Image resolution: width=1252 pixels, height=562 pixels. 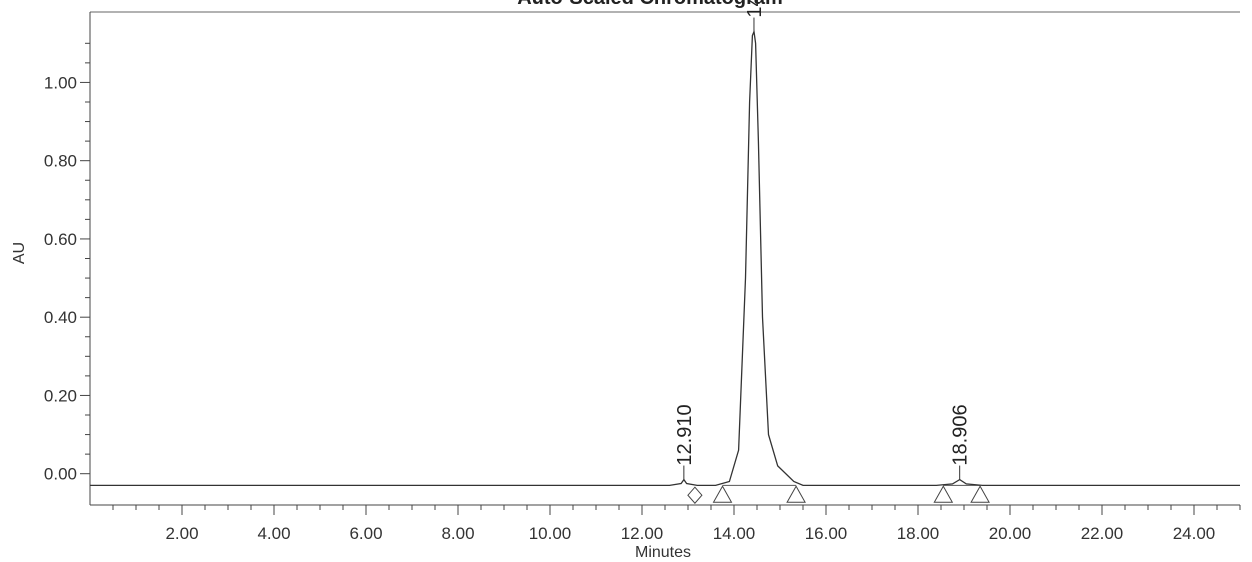 I want to click on y-tick-label: 1.00, so click(x=60, y=82).